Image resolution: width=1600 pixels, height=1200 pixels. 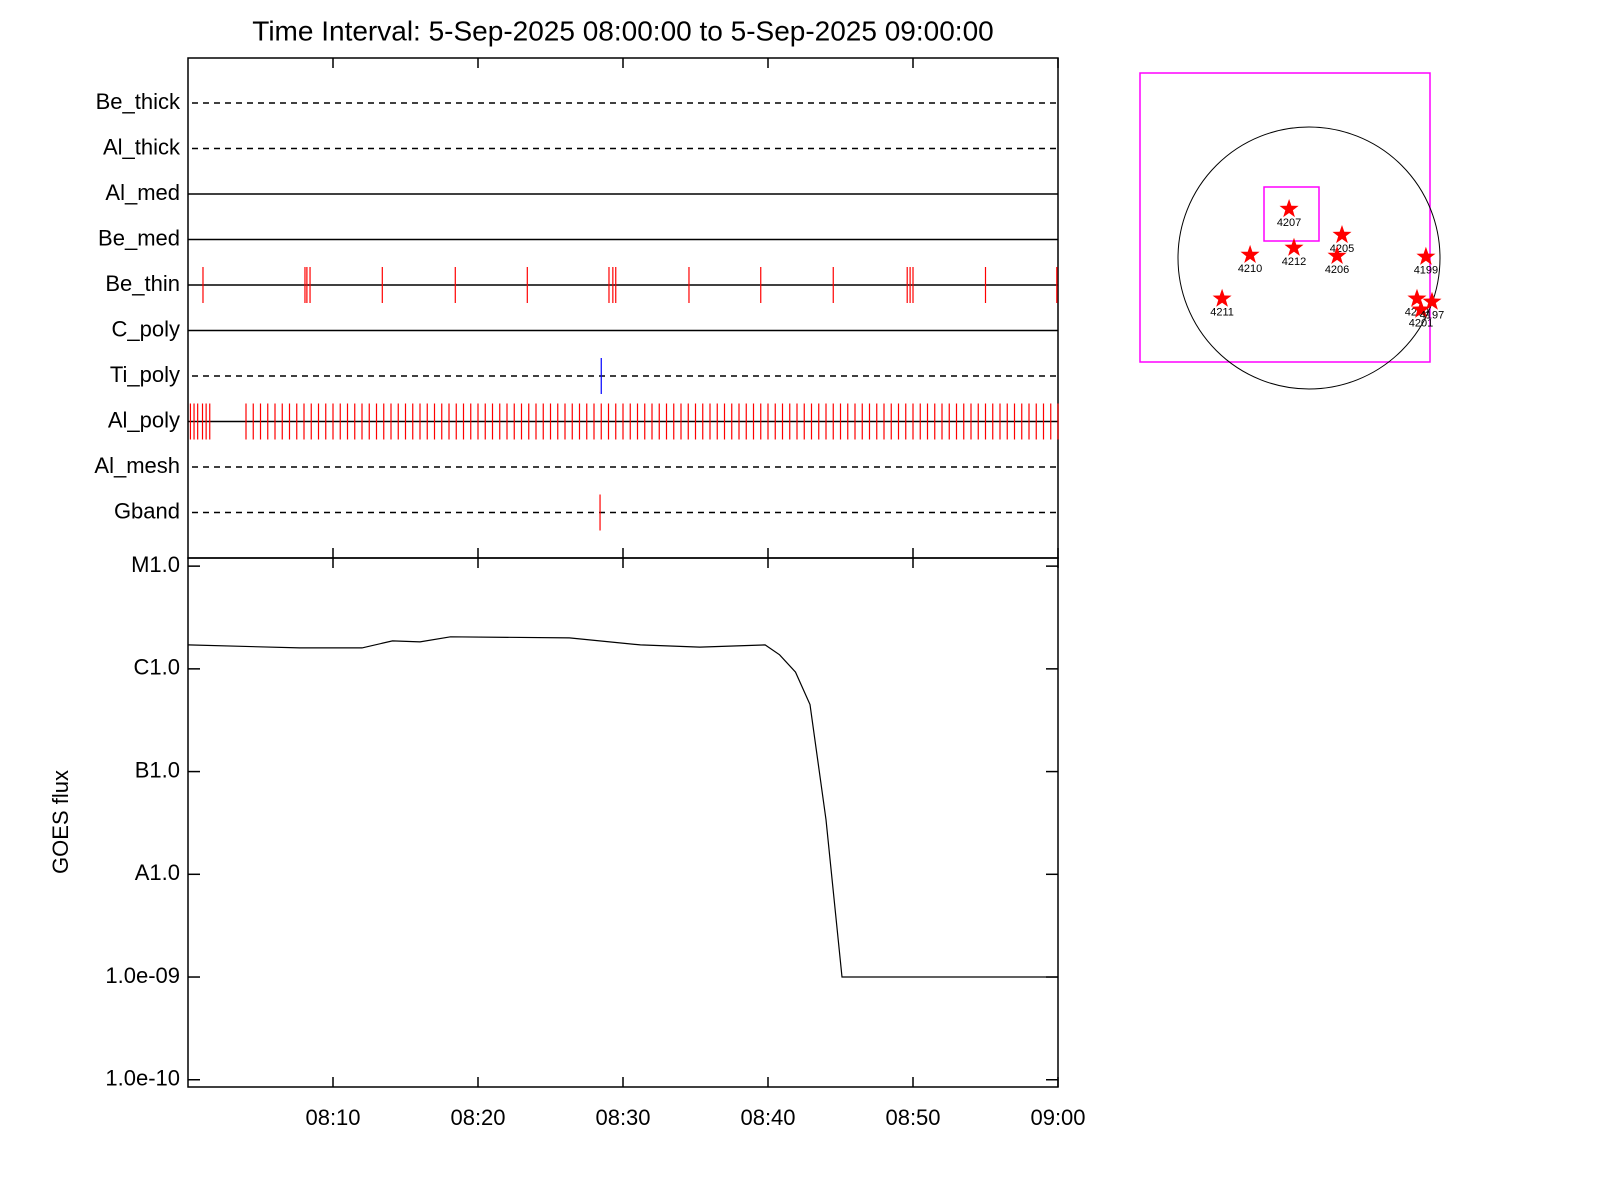 I want to click on x-tick-label: 08:50, so click(x=912, y=1117).